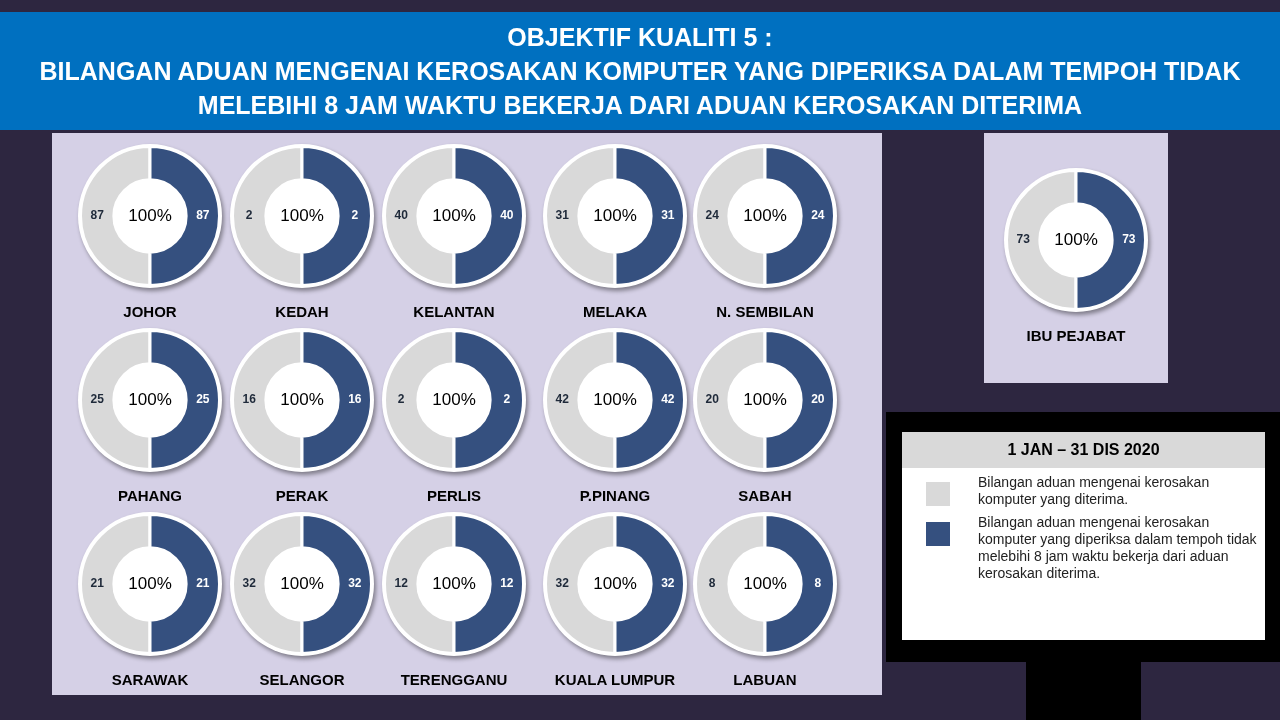 The image size is (1280, 720). What do you see at coordinates (615, 311) in the screenshot?
I see `text: MELAKA` at bounding box center [615, 311].